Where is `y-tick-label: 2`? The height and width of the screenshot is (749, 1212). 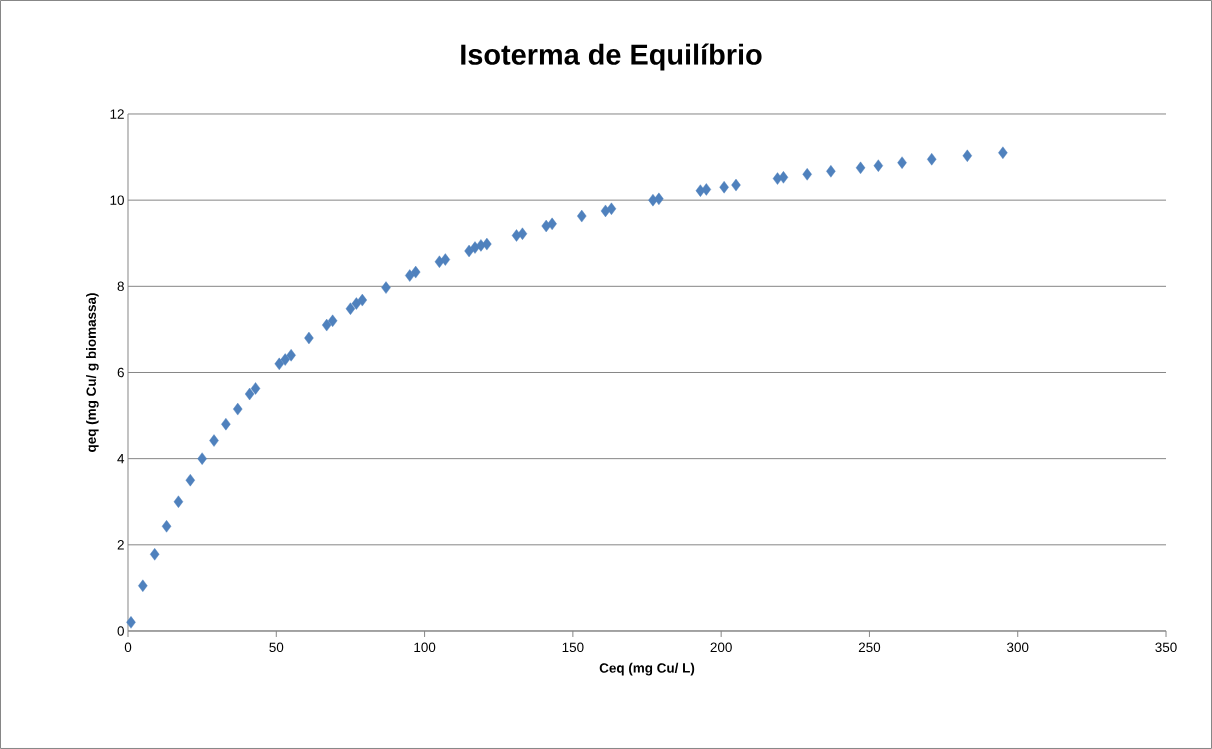 y-tick-label: 2 is located at coordinates (120, 545).